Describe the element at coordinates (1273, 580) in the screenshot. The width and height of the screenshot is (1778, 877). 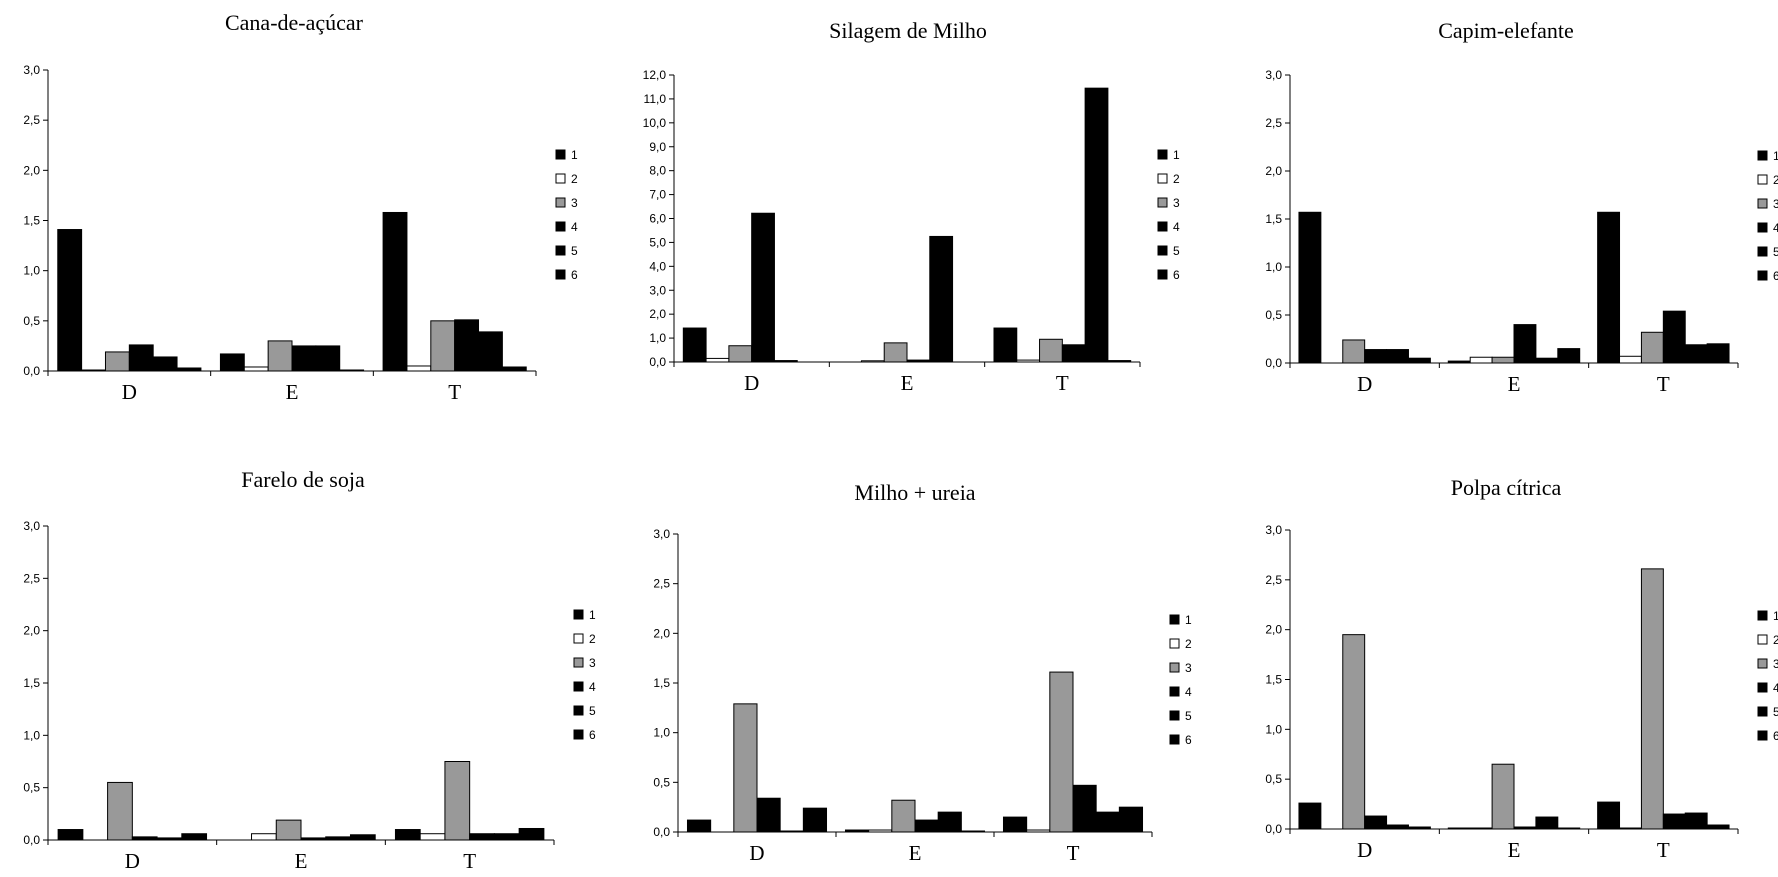
I see `y-tick-label: 2,5` at that location.